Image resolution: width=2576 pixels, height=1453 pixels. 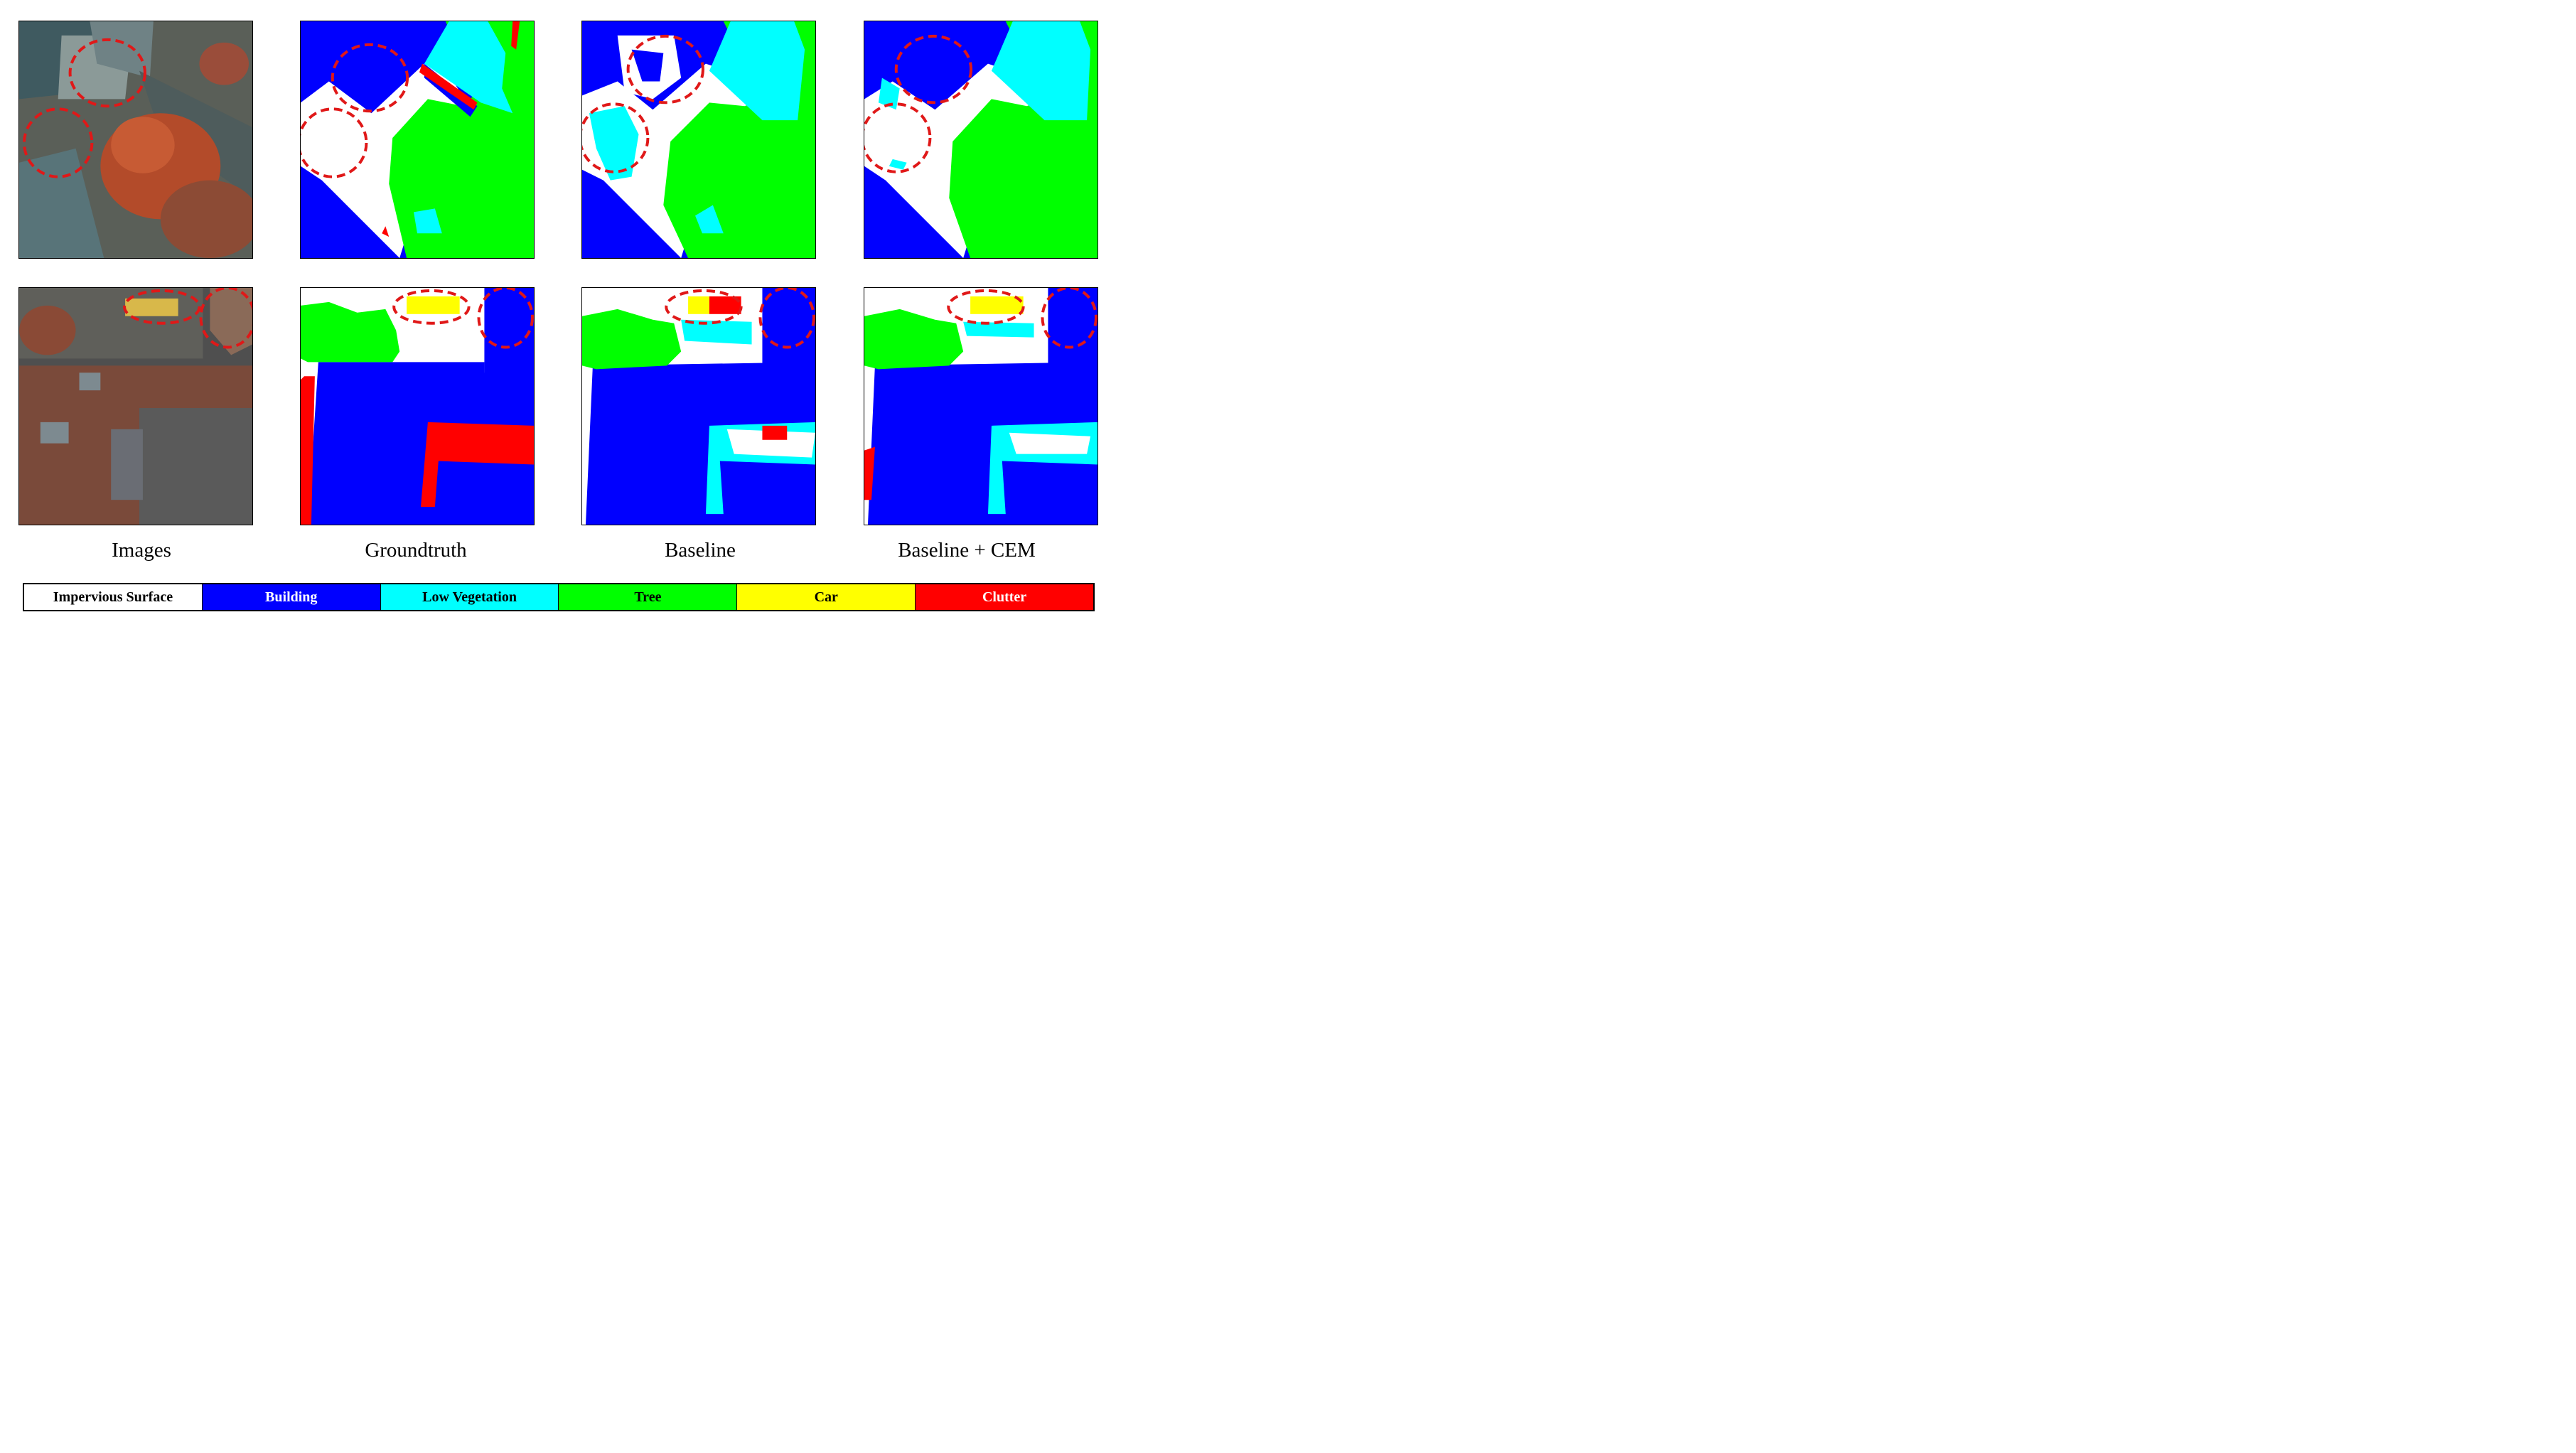 I want to click on legend-building: Building, so click(x=291, y=597).